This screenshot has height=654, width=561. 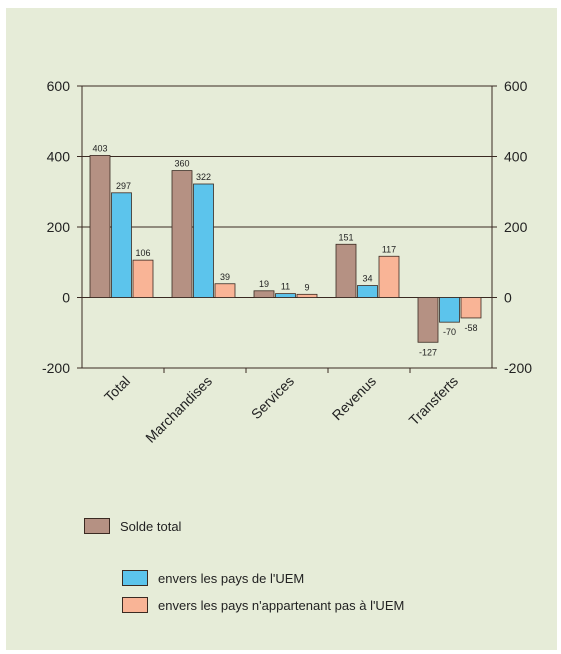 I want to click on bar-non_uem-transferts, so click(x=471, y=308).